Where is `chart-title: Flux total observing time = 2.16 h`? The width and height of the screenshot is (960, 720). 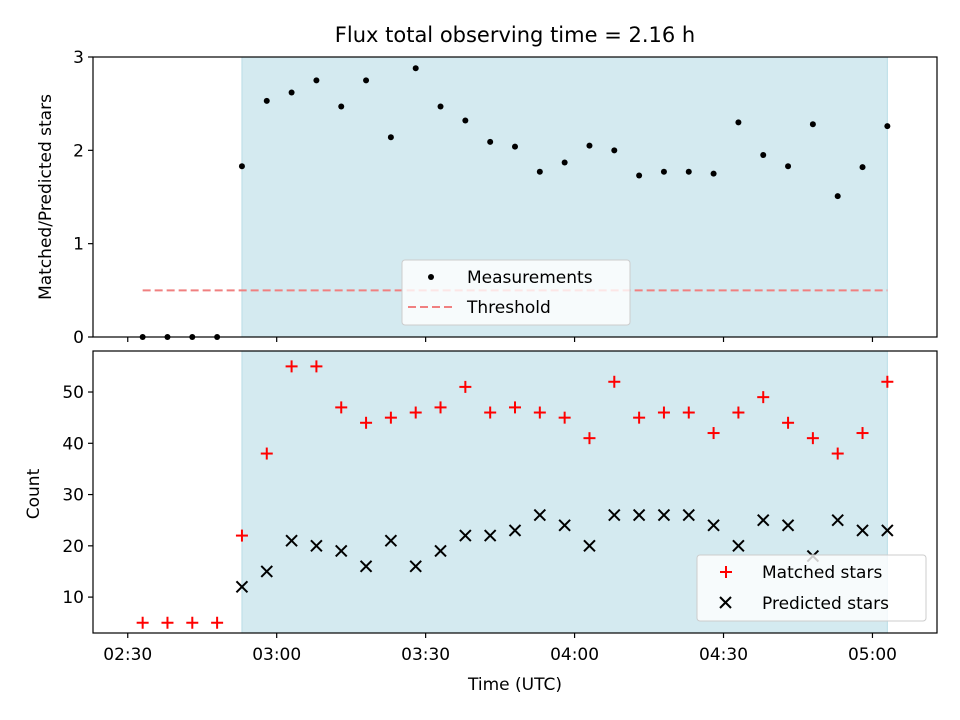
chart-title: Flux total observing time = 2.16 h is located at coordinates (515, 35).